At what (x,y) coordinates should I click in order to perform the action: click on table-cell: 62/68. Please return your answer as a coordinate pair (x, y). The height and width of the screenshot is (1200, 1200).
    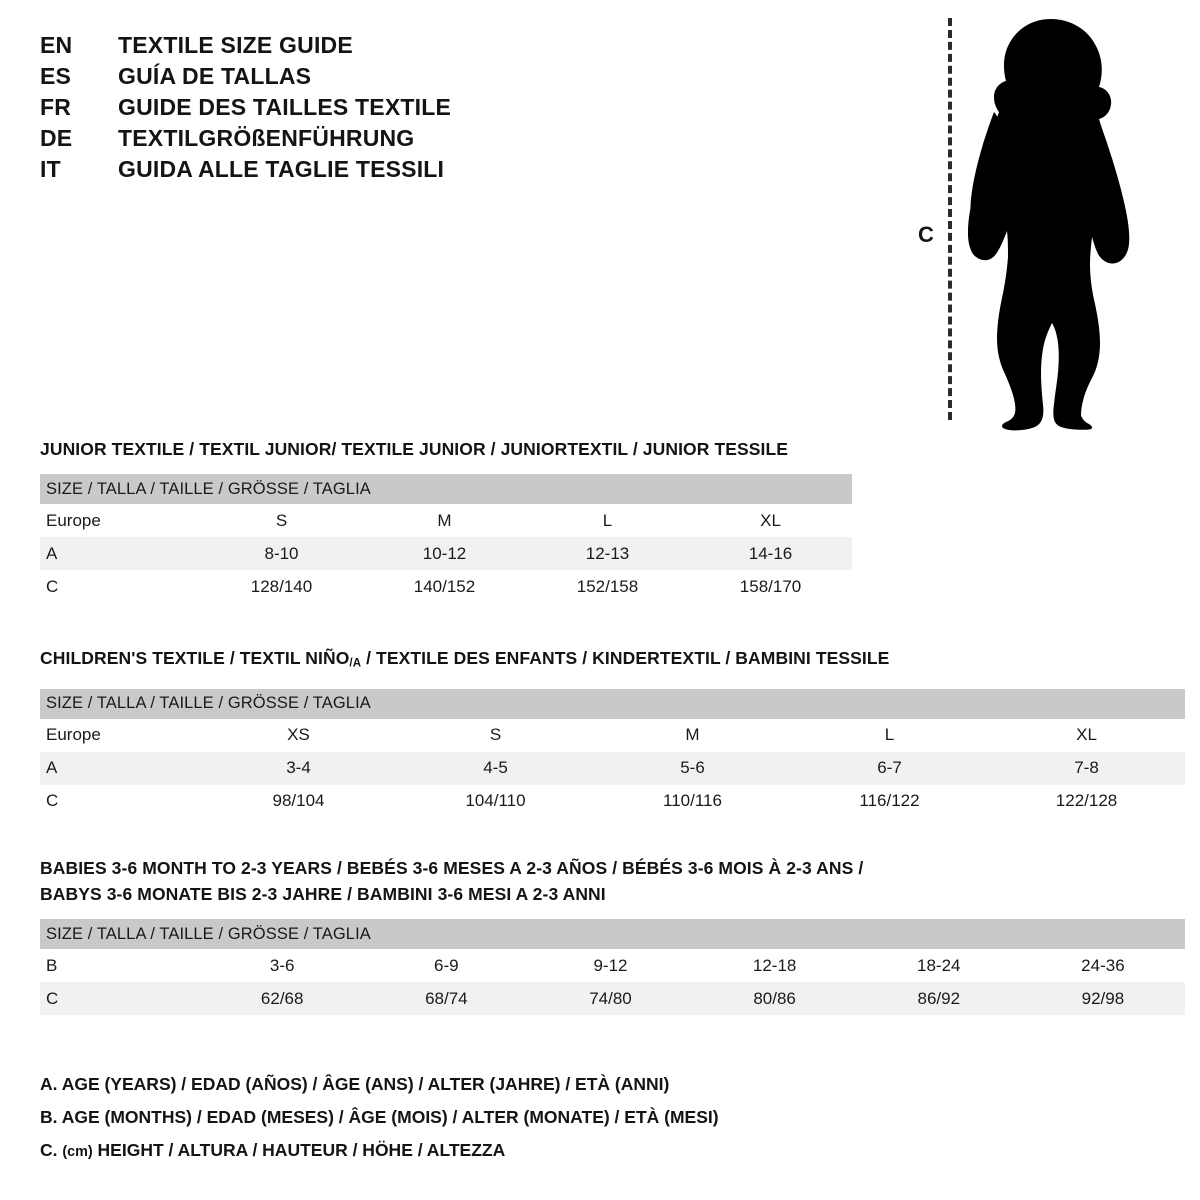
    Looking at the image, I should click on (282, 998).